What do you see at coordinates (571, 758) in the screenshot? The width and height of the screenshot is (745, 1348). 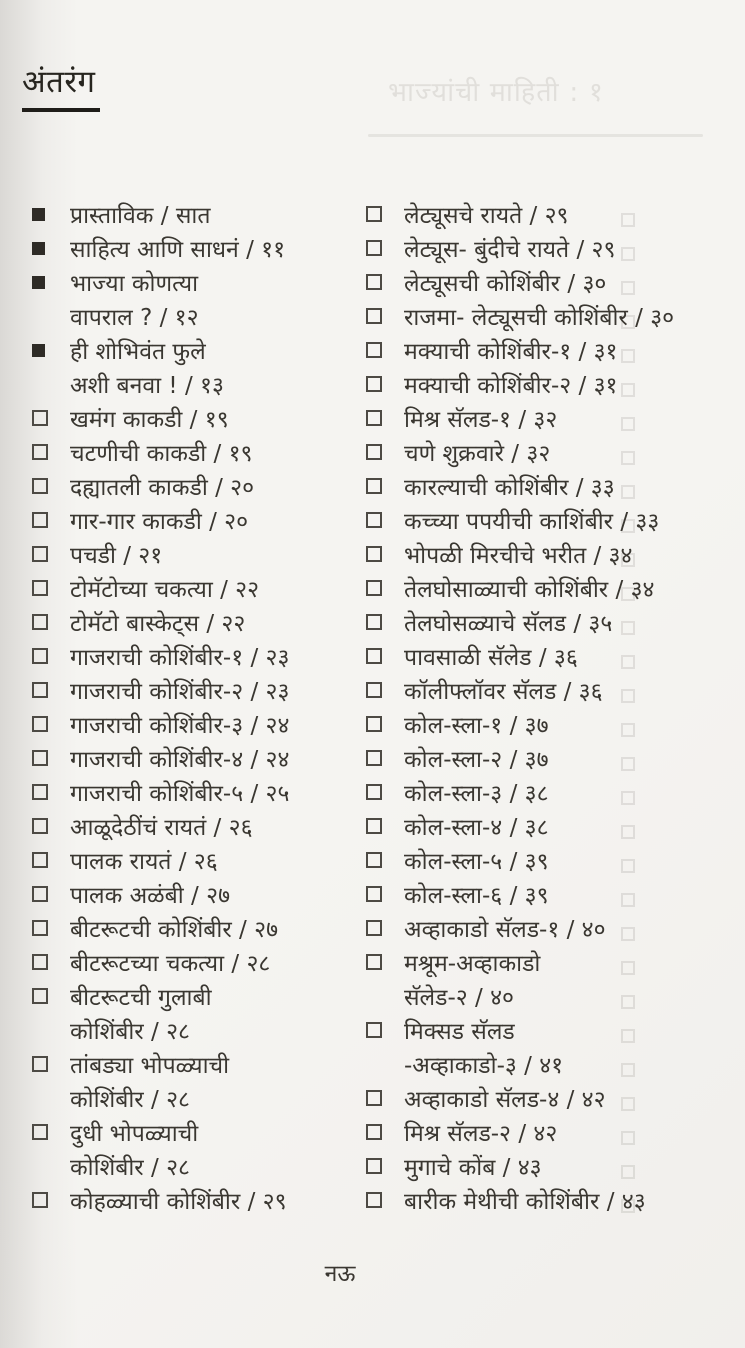 I see `toc-entry: कोल-स्ला-२ / ३७` at bounding box center [571, 758].